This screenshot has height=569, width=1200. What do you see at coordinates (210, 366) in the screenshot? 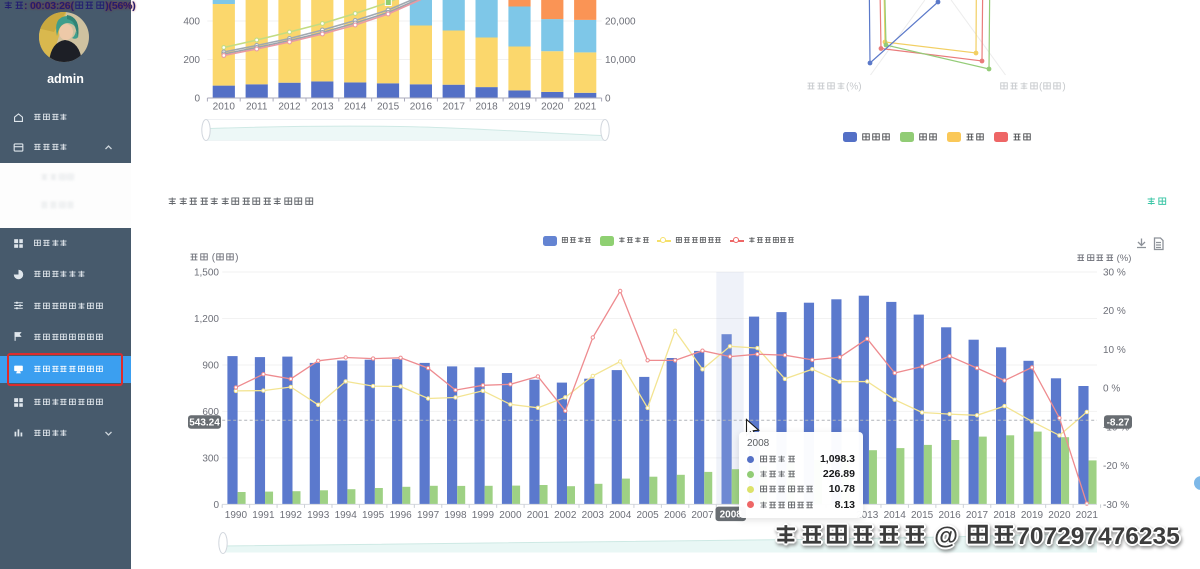
I see `svg-text: 900` at bounding box center [210, 366].